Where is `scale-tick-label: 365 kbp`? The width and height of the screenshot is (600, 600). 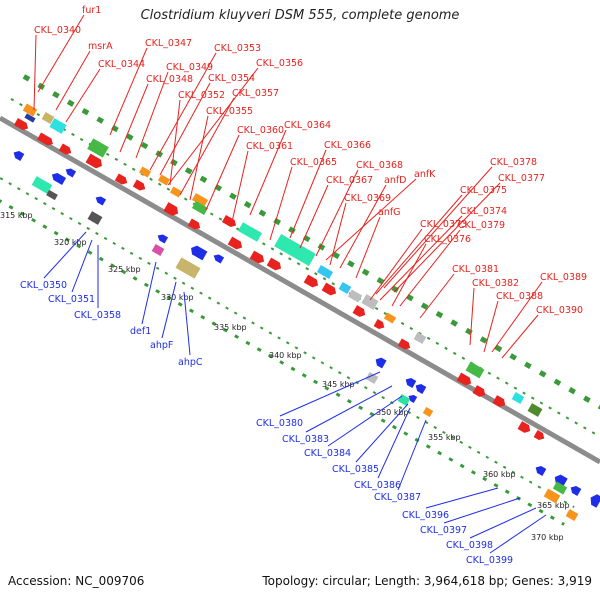 scale-tick-label: 365 kbp is located at coordinates (553, 505).